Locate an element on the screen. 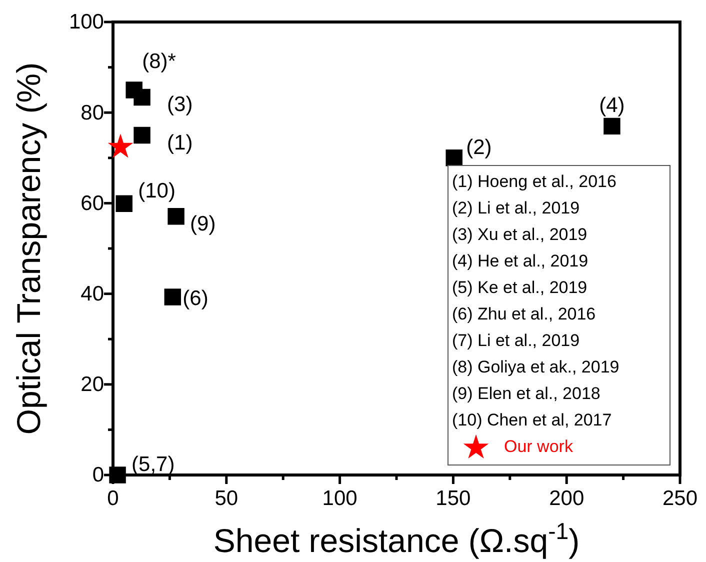  y-tick-label: 60 is located at coordinates (92, 203).